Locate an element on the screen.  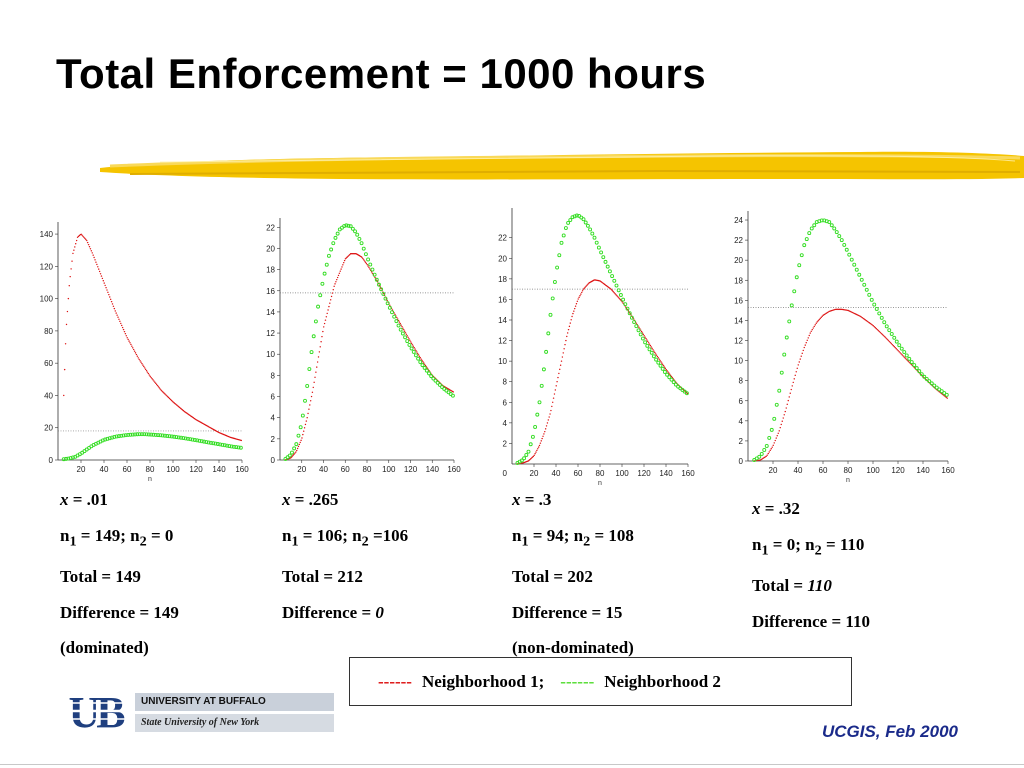
caption-n-line: n1 = 0; n2 = 110 is located at coordinates (808, 546).